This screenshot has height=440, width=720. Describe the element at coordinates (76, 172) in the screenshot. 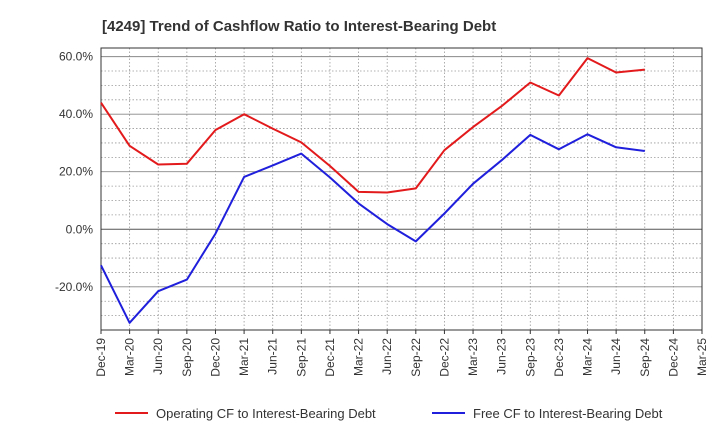

I see `y-tick-label: 20.0%` at that location.